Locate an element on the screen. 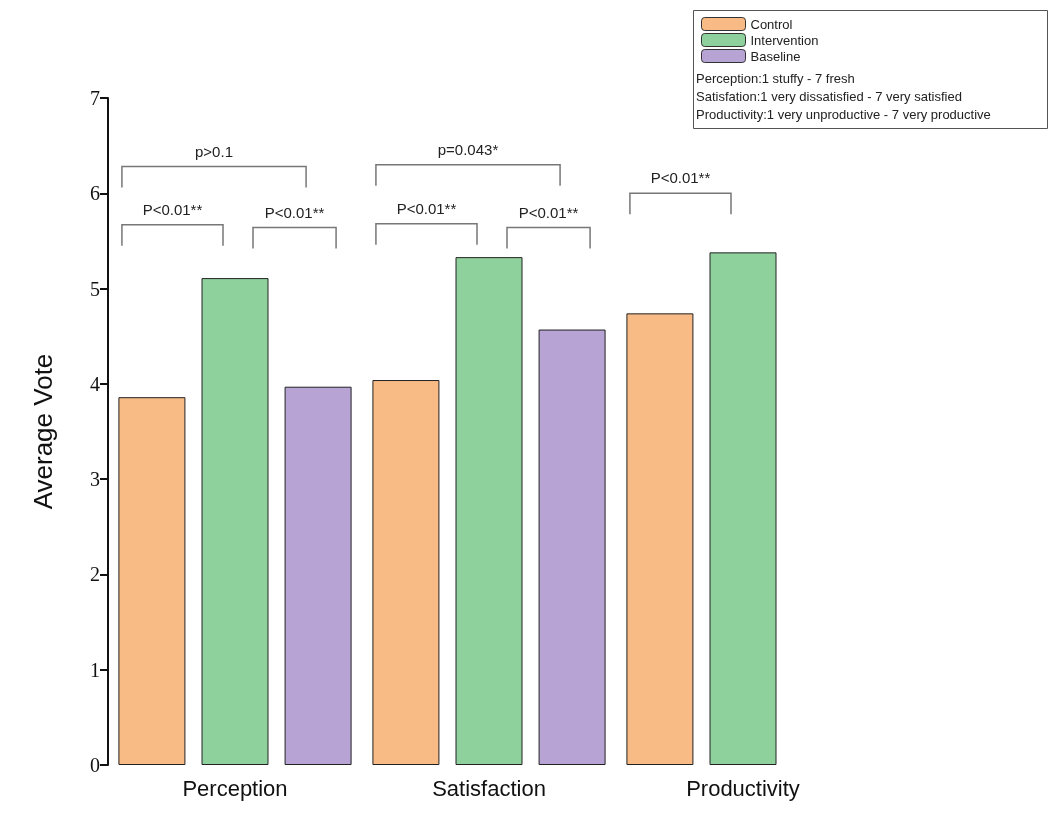  x-tick-label: Satisfaction is located at coordinates (489, 788).